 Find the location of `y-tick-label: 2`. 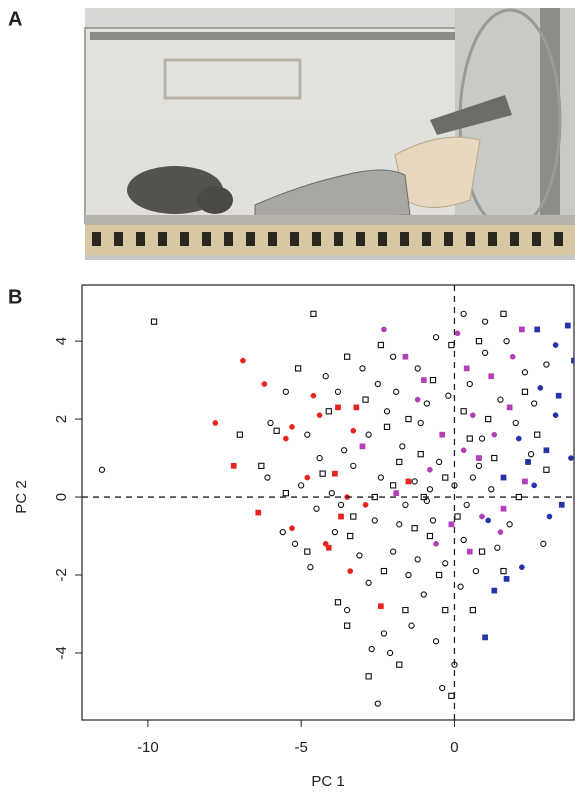

y-tick-label: 2 is located at coordinates (61, 419).